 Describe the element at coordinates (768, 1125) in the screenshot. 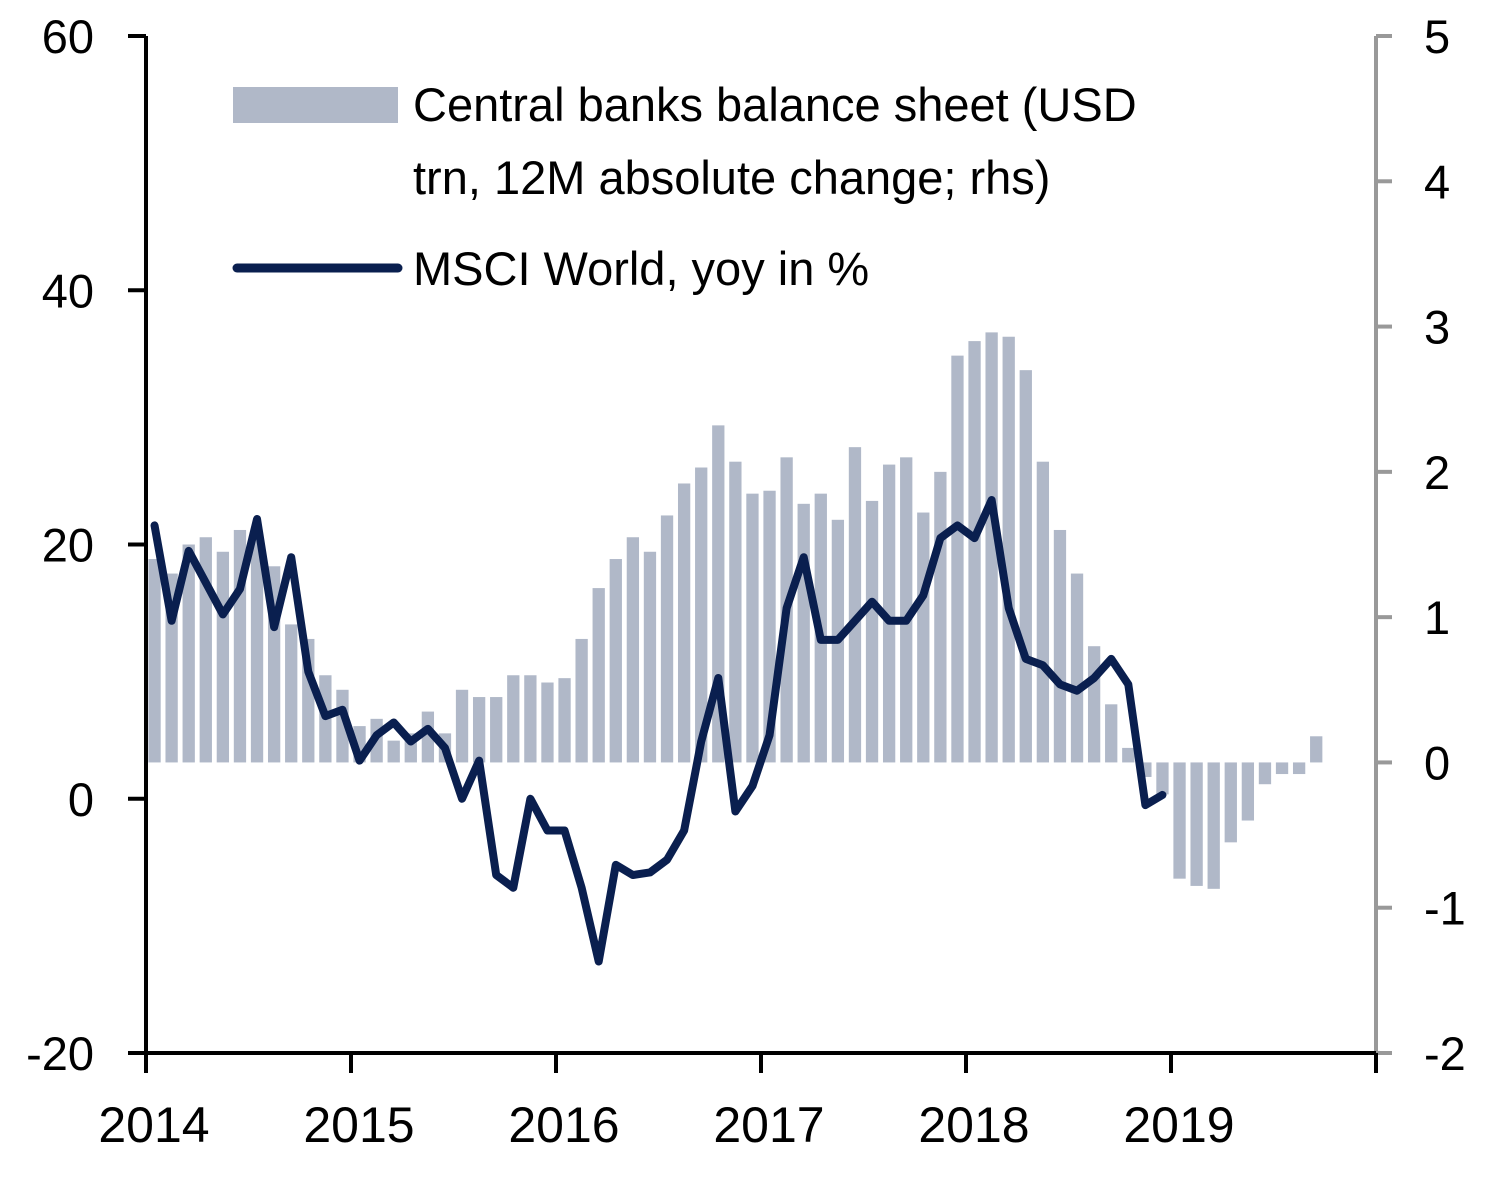

I see `x-axis-tick-label: 2017` at that location.